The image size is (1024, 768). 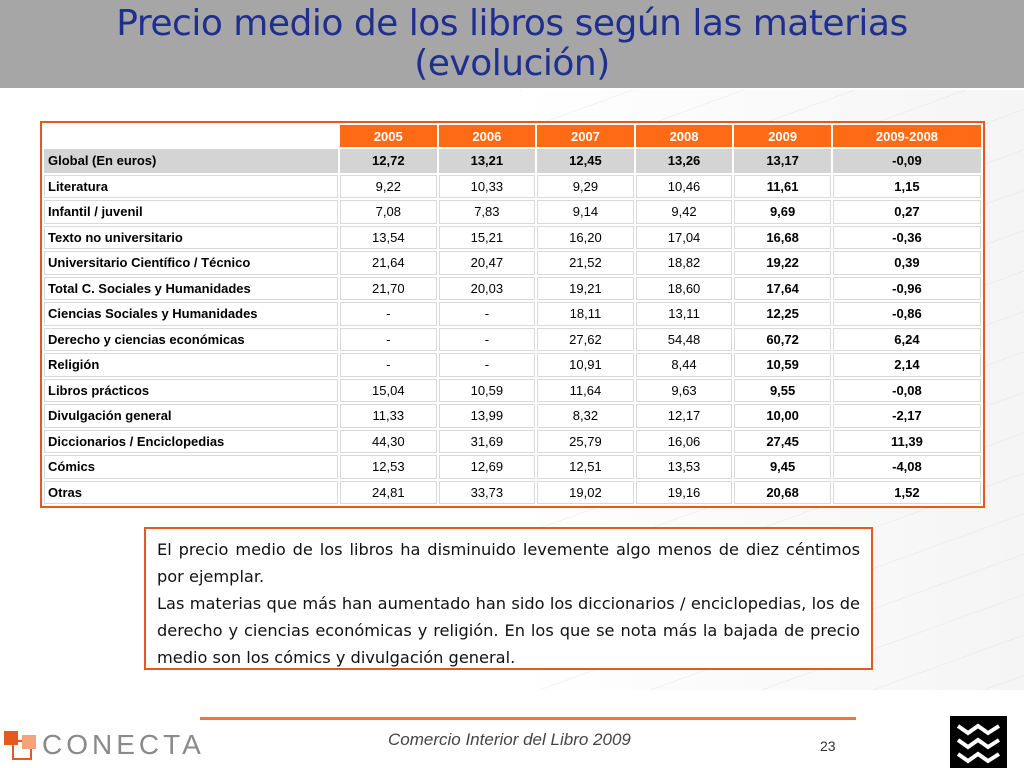 I want to click on table-cell: 54,48, so click(x=684, y=339).